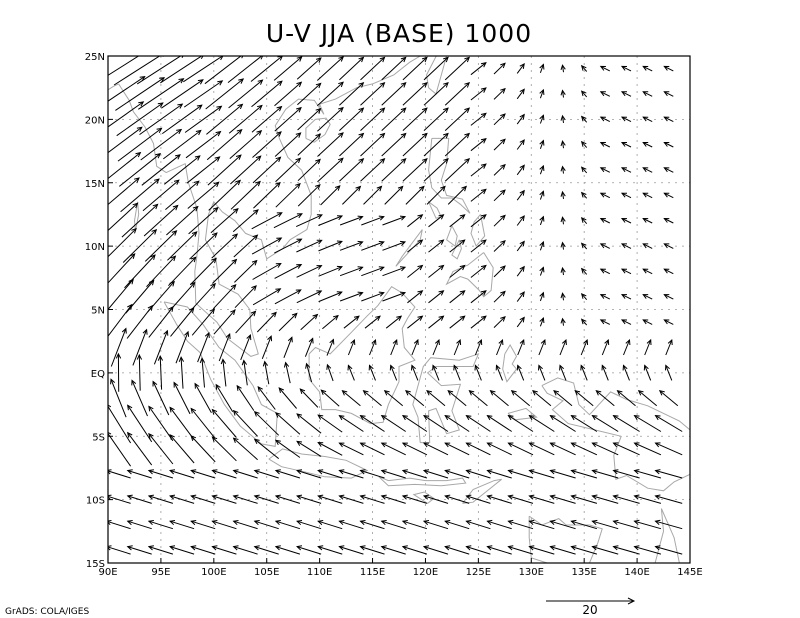 The height and width of the screenshot is (618, 800). Describe the element at coordinates (531, 572) in the screenshot. I see `x-tick-label: 130E` at that location.